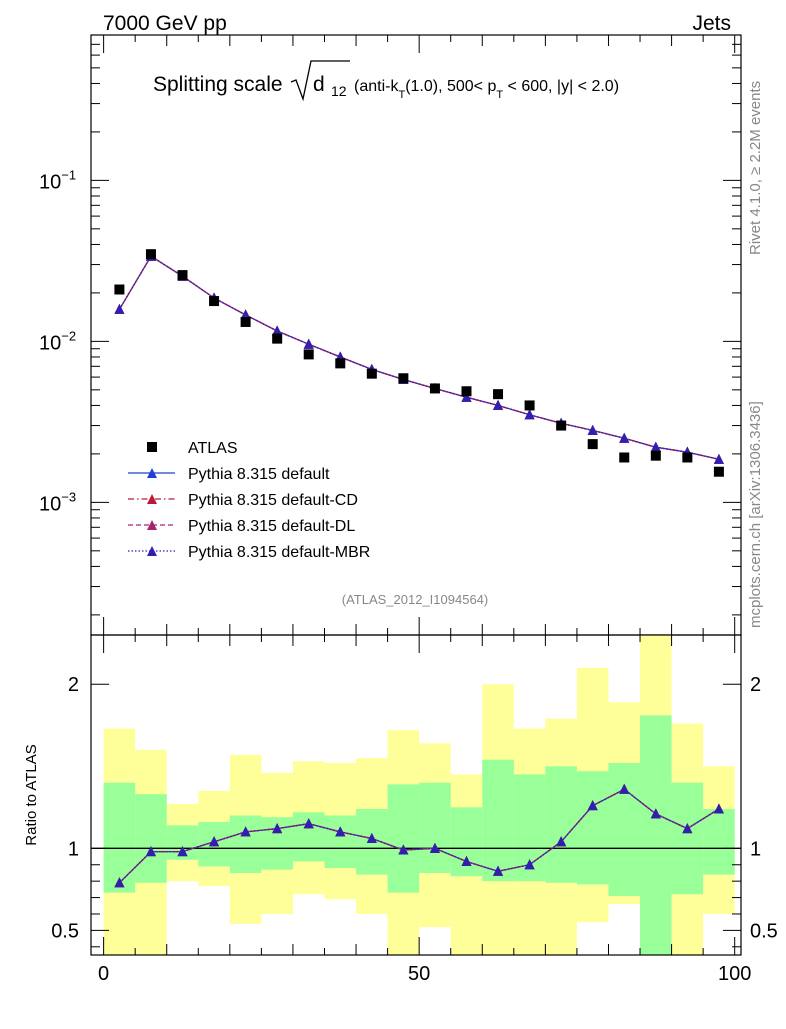  I want to click on ratio-series-layer, so click(416, 835).